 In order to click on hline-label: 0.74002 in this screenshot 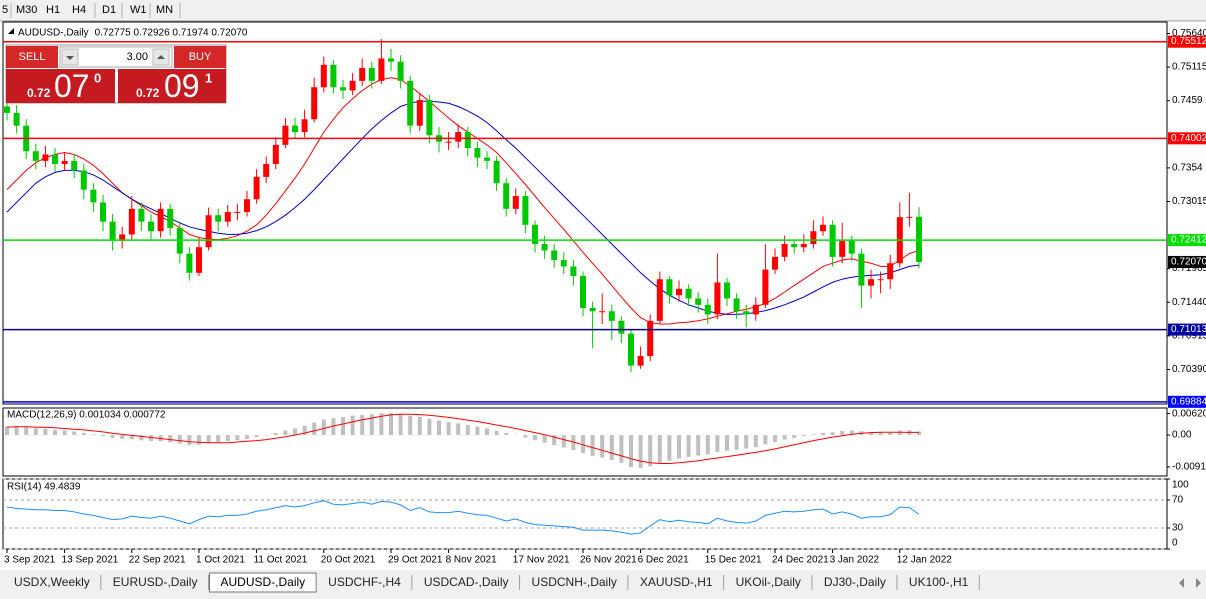, I will do `click(1188, 138)`.